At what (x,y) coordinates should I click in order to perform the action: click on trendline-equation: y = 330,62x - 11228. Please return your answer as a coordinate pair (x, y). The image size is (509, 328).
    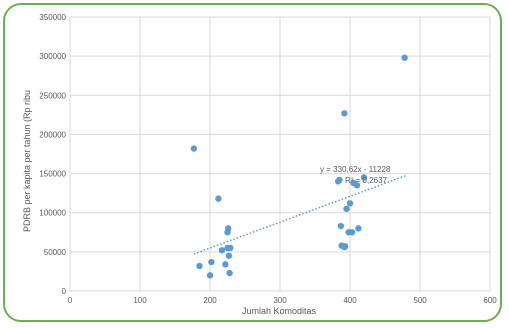
    Looking at the image, I should click on (355, 169).